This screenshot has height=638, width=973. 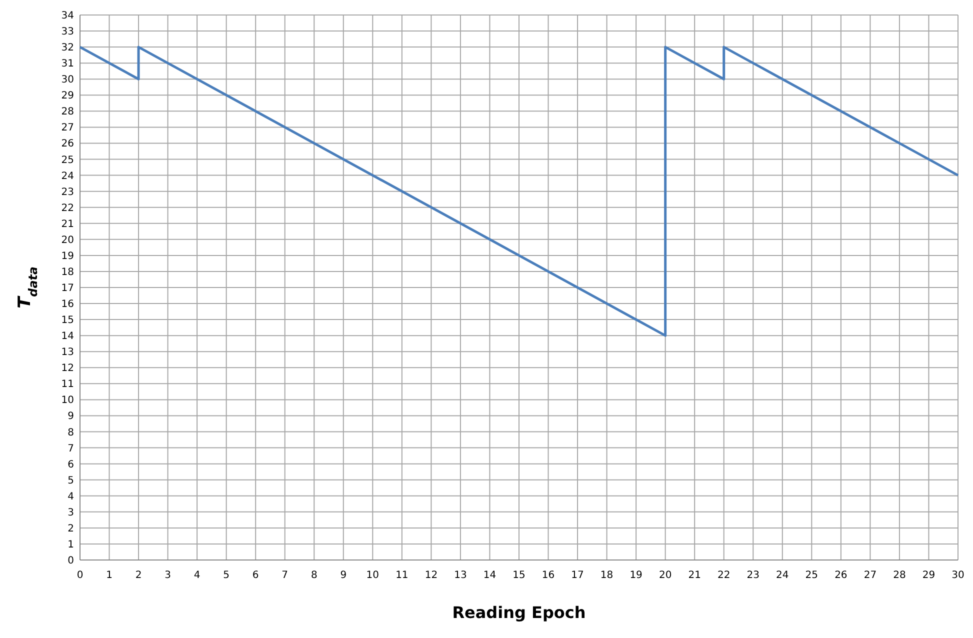 What do you see at coordinates (71, 544) in the screenshot?
I see `y-tick-label: 1` at bounding box center [71, 544].